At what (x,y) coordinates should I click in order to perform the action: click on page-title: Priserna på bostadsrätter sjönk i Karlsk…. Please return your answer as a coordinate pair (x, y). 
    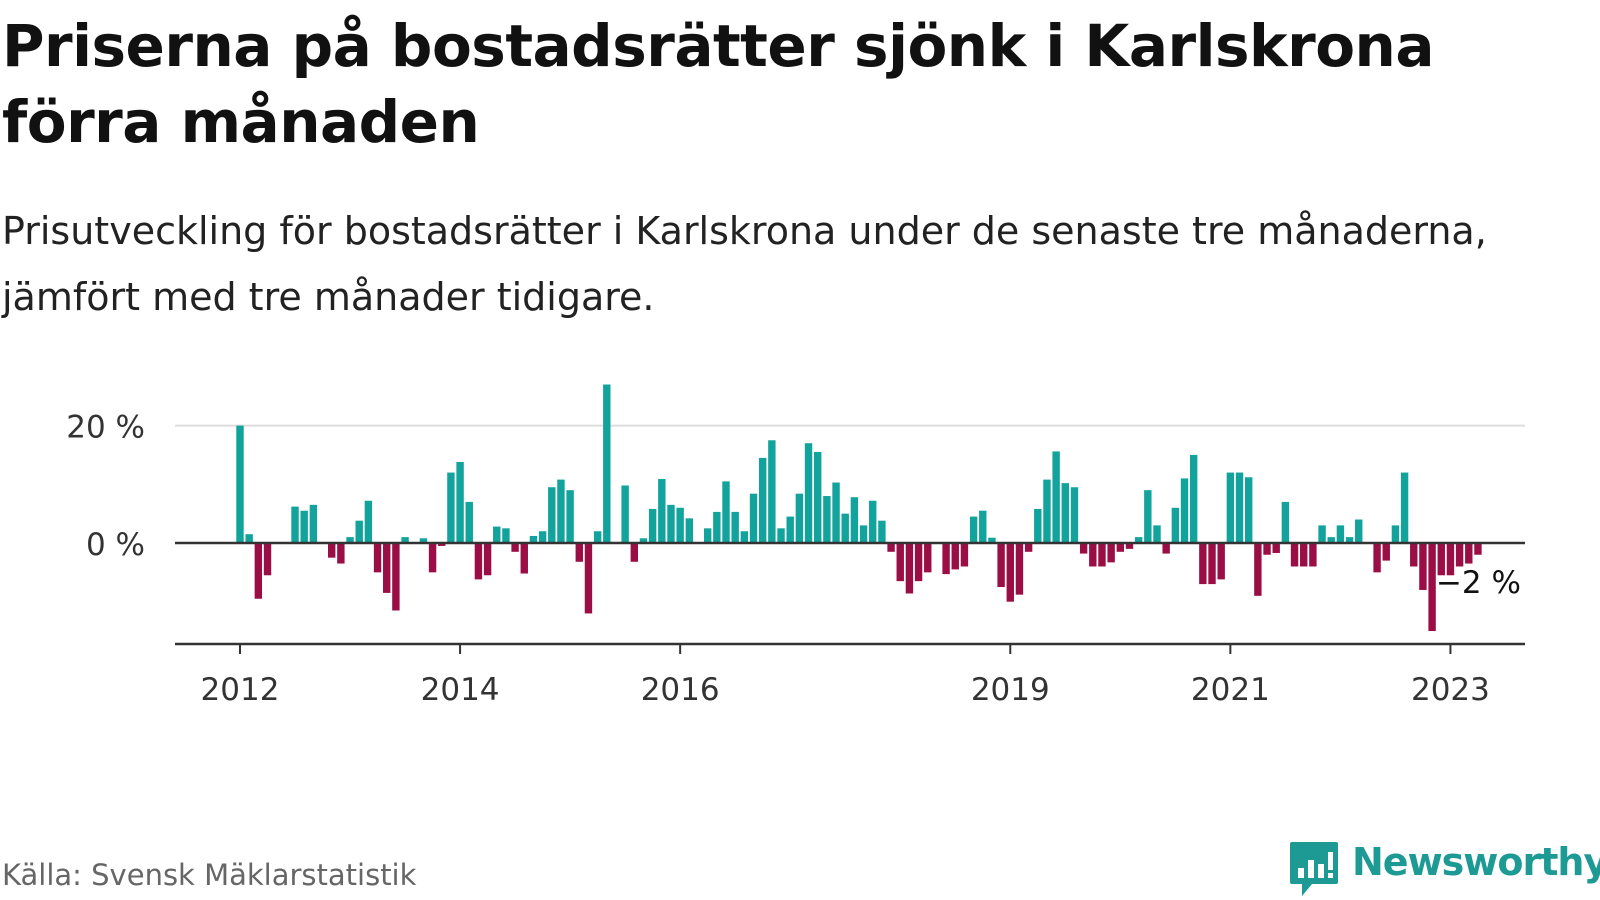
    Looking at the image, I should click on (718, 84).